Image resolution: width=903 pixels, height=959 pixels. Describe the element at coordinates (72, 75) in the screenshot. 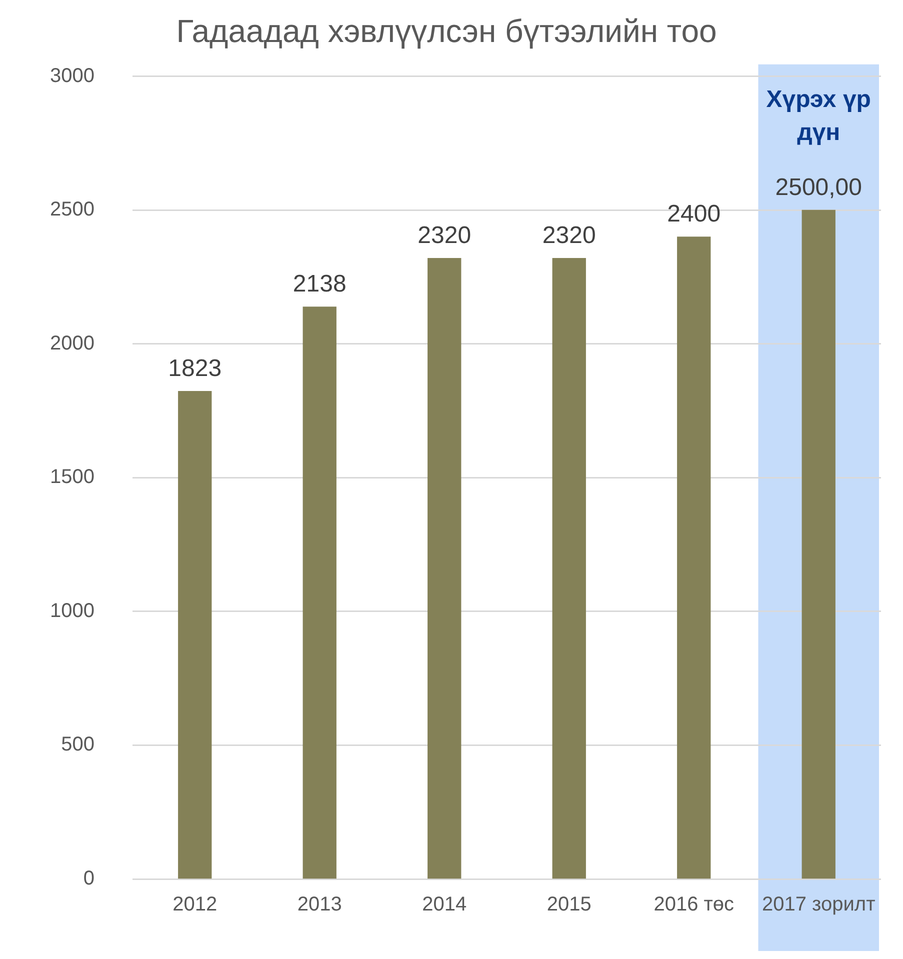

I see `y-tick-label: 3000` at that location.